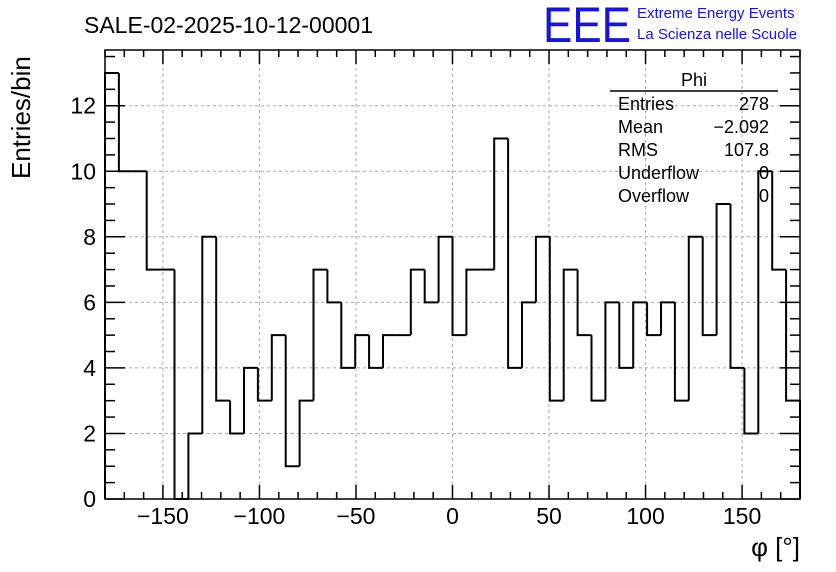 This screenshot has width=836, height=572. What do you see at coordinates (452, 516) in the screenshot?
I see `x-tick-label: 0` at bounding box center [452, 516].